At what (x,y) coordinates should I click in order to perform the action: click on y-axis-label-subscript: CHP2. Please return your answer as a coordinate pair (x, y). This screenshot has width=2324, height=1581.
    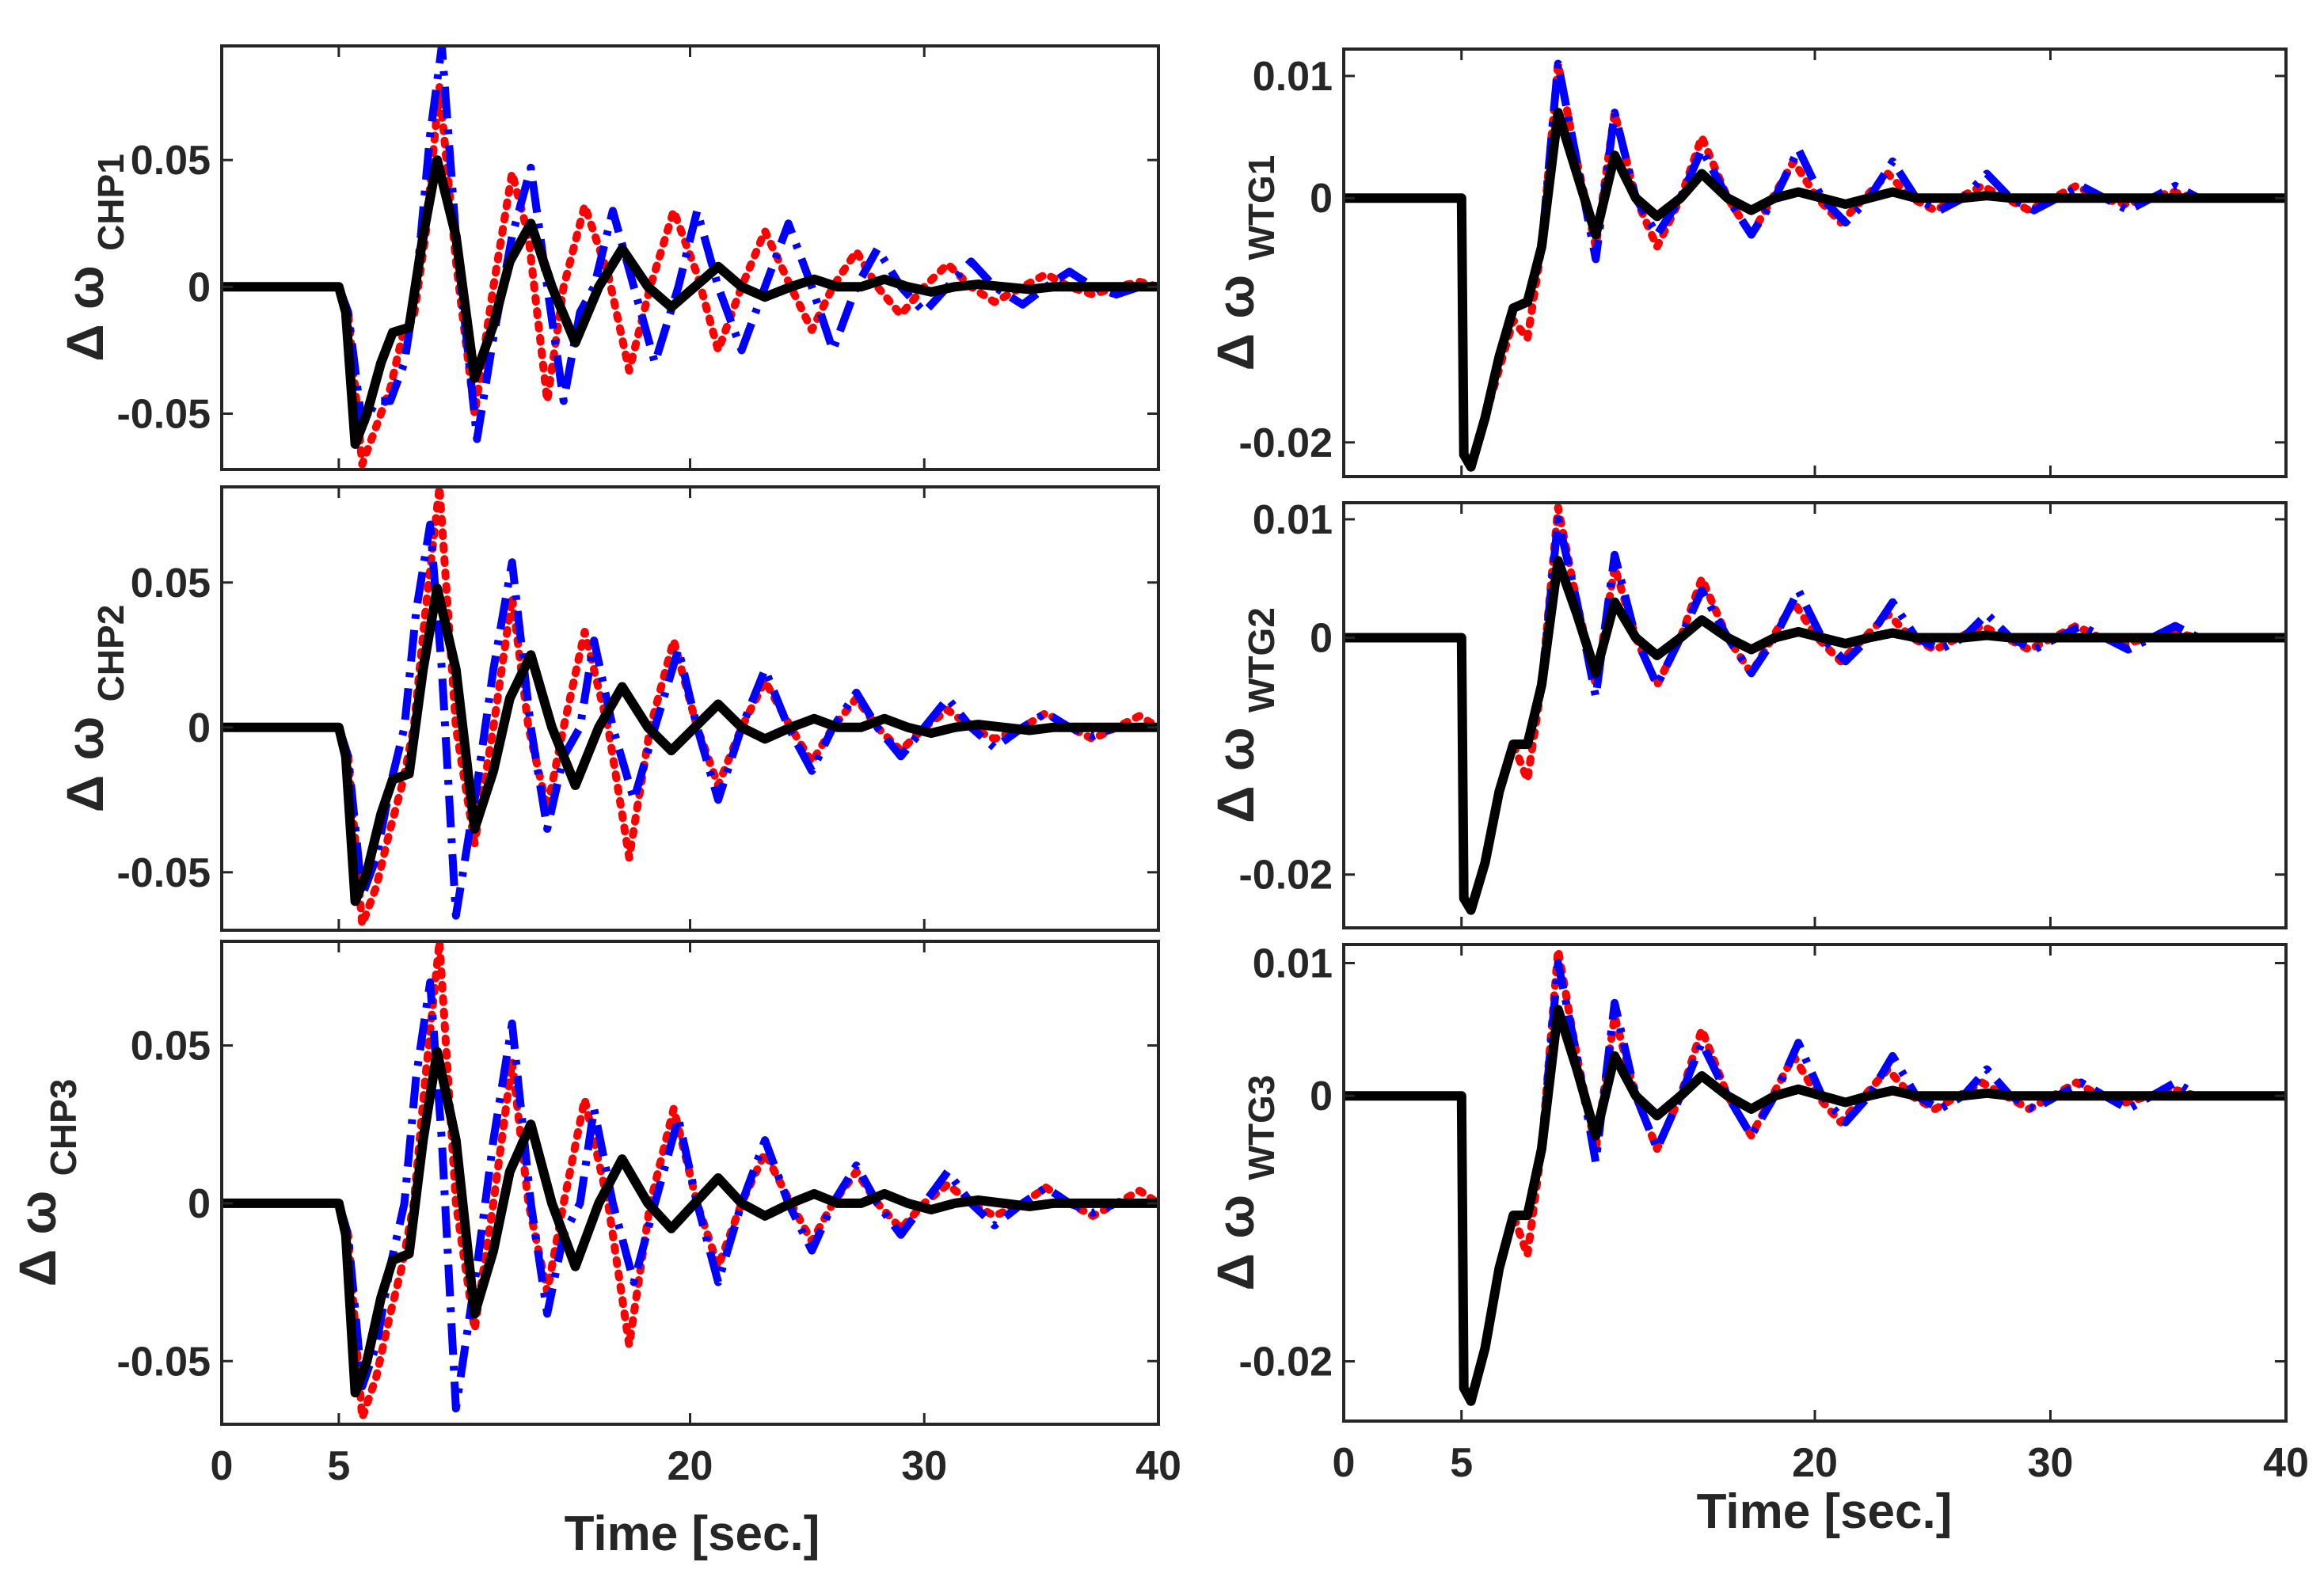
    Looking at the image, I should click on (110, 654).